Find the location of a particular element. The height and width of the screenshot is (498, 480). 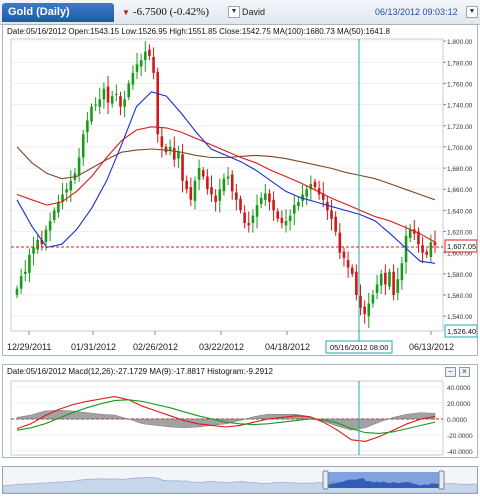

navigator-panel is located at coordinates (240, 480).